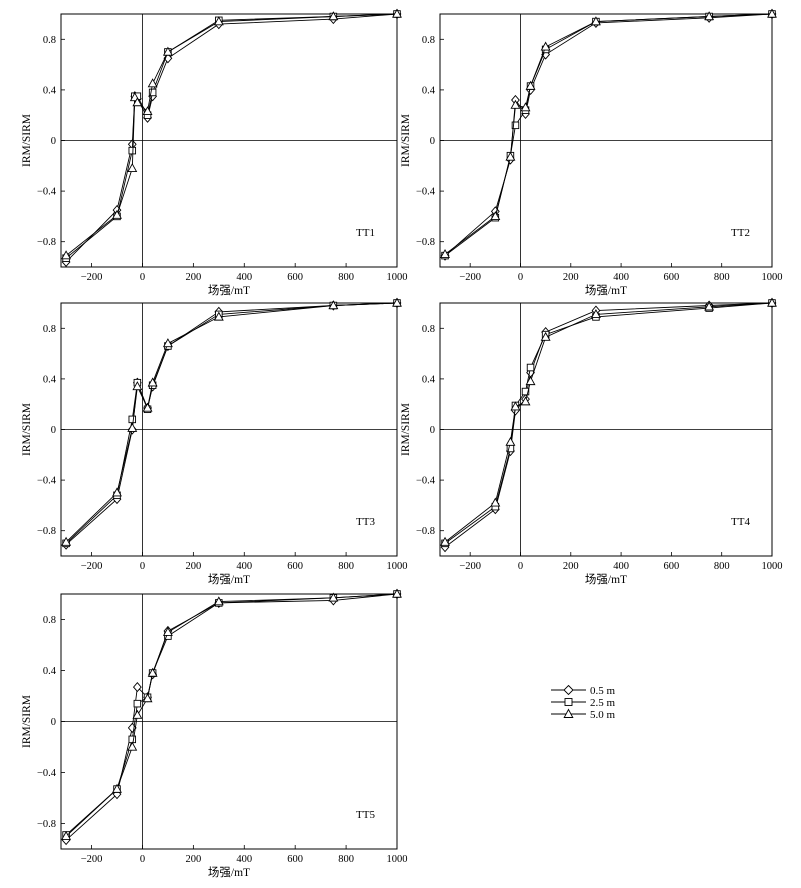 Image resolution: width=801 pixels, height=888 pixels. I want to click on x-tick-label: 1000, so click(397, 566).